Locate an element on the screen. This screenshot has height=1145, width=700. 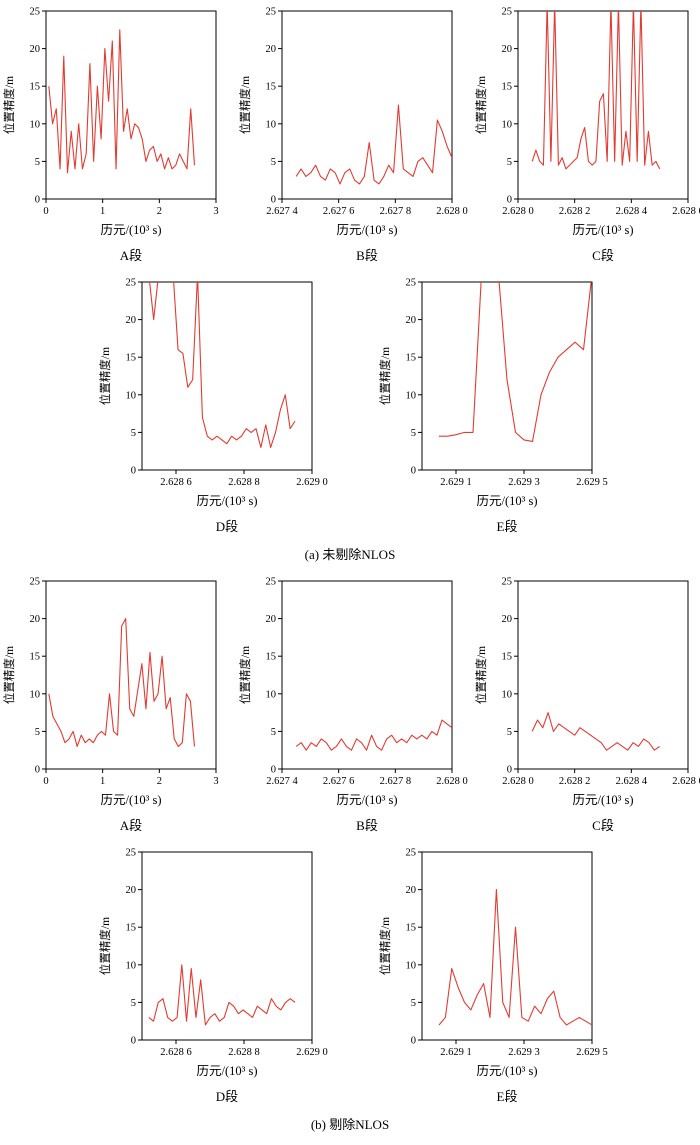
svg-text: 2.629 3 is located at coordinates (524, 482).